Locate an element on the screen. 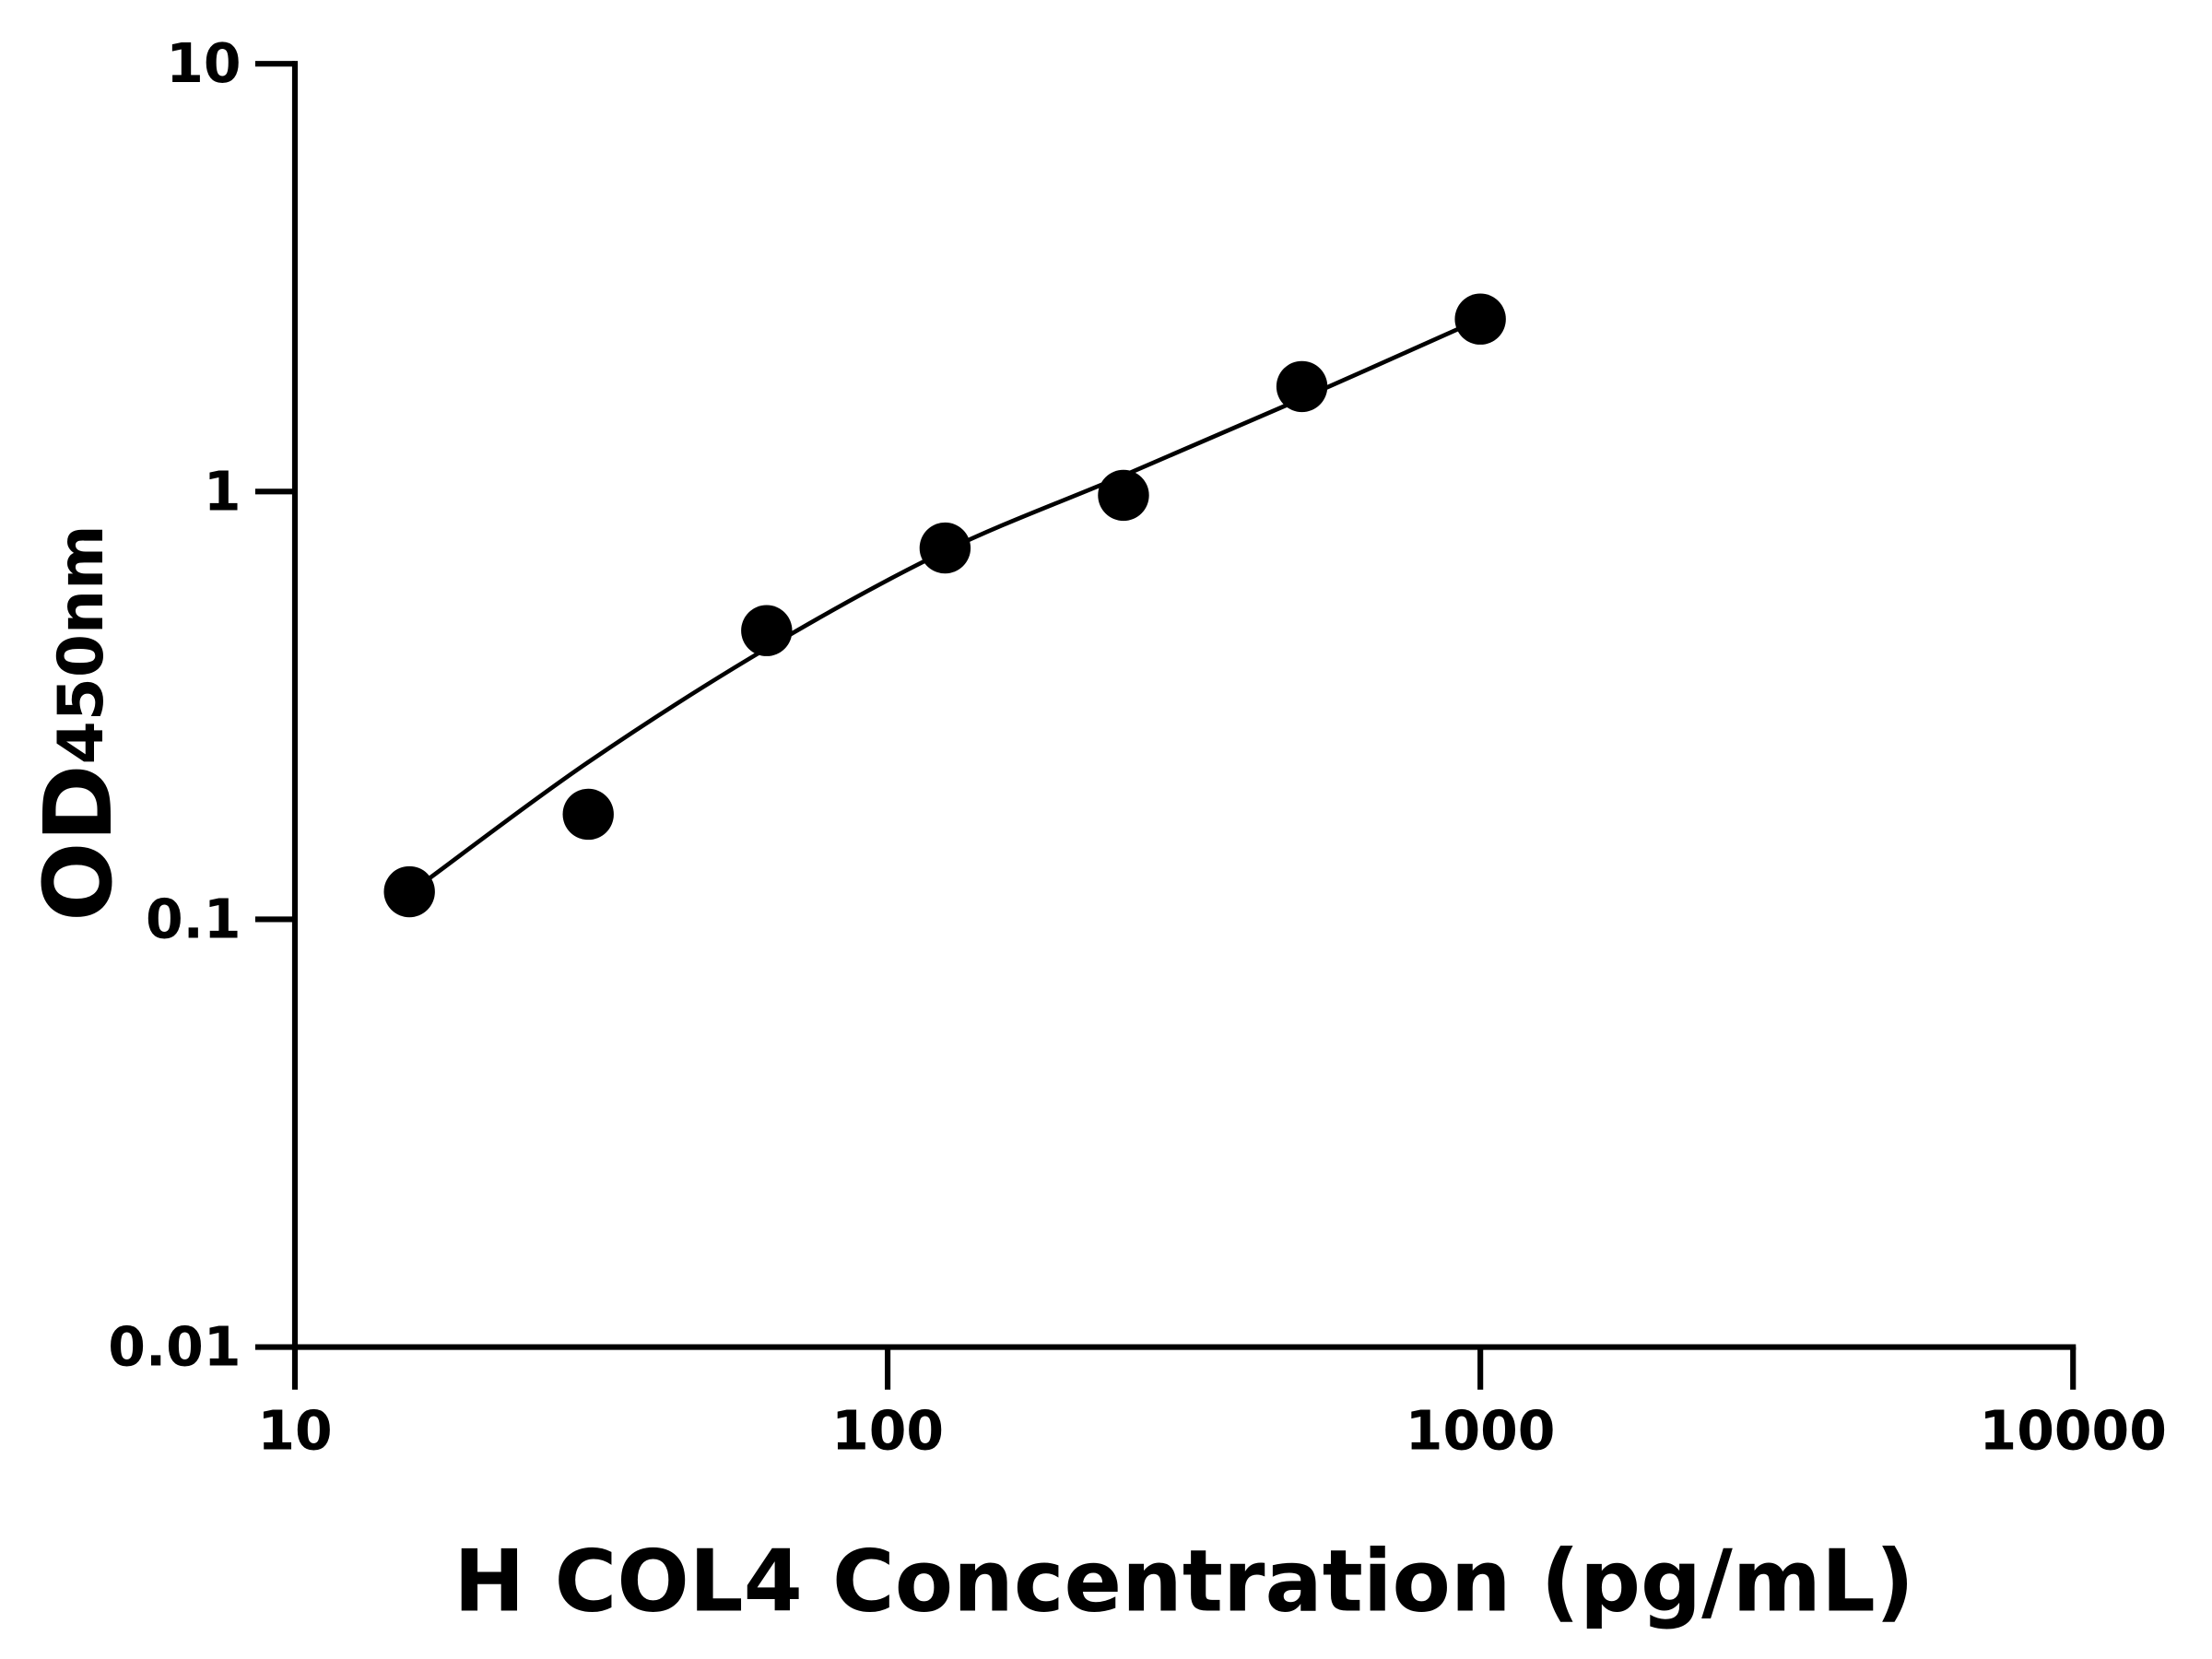  y-axis-label-main: OD is located at coordinates (78, 843).